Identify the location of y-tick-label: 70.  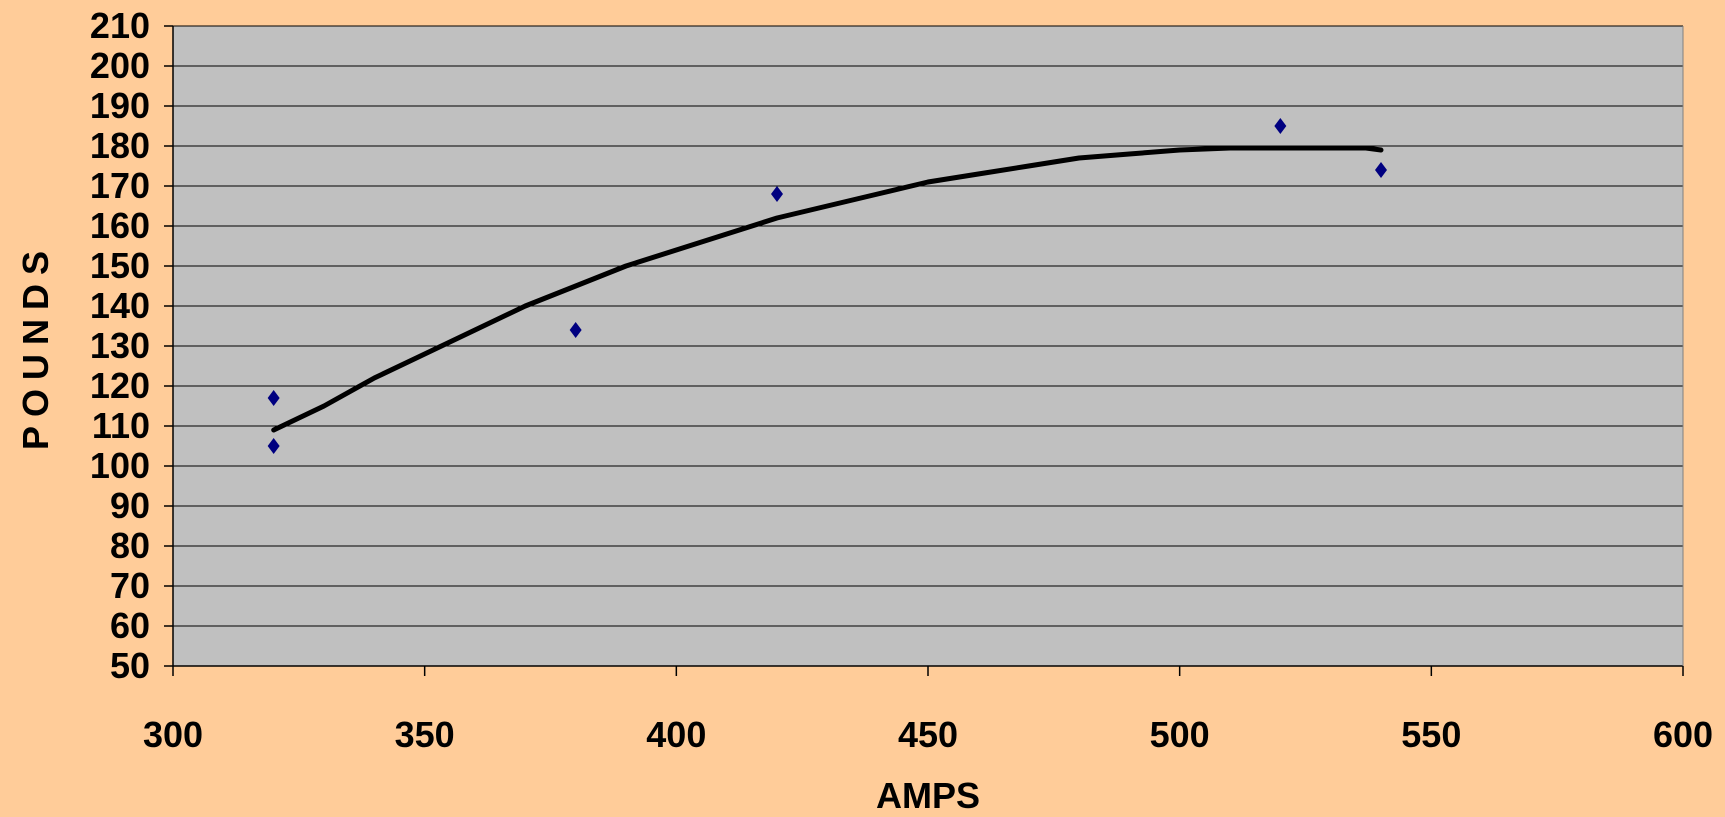
(130, 585).